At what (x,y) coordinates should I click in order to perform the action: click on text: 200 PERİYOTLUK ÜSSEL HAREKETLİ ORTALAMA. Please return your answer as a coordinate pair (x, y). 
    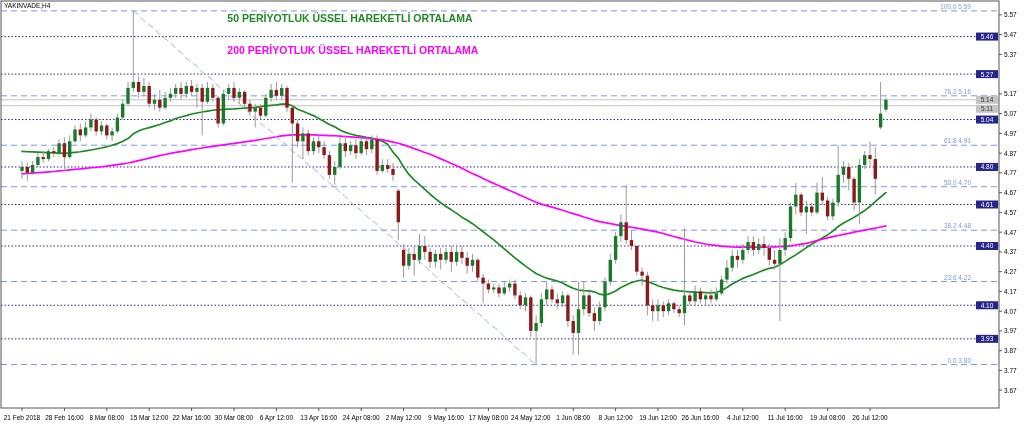
    Looking at the image, I should click on (353, 50).